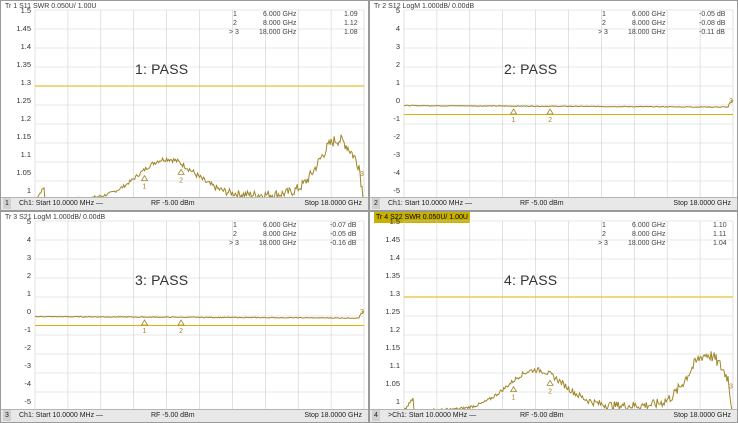  I want to click on marker-value: 1.12, so click(351, 23).